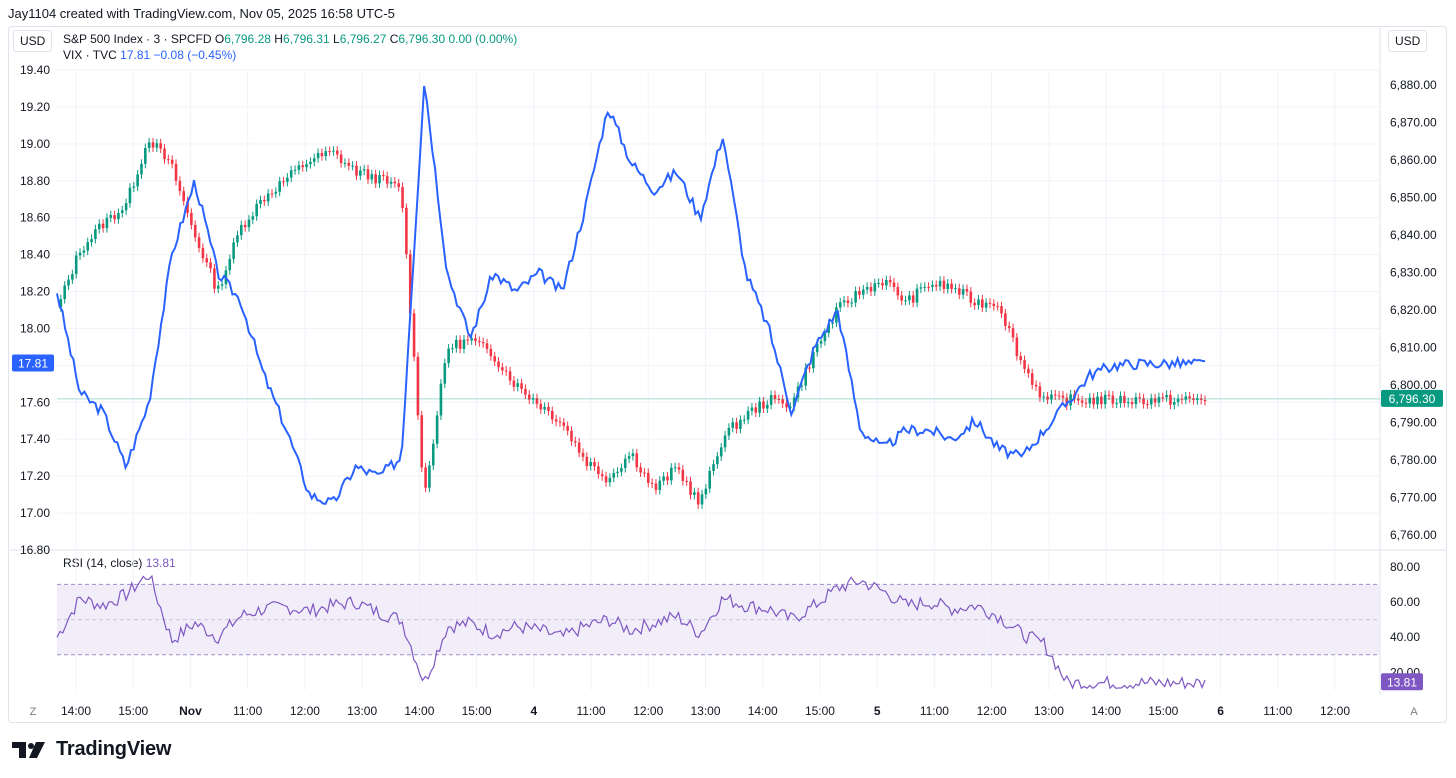  Describe the element at coordinates (160, 563) in the screenshot. I see `rsi-value: 13.81` at that location.